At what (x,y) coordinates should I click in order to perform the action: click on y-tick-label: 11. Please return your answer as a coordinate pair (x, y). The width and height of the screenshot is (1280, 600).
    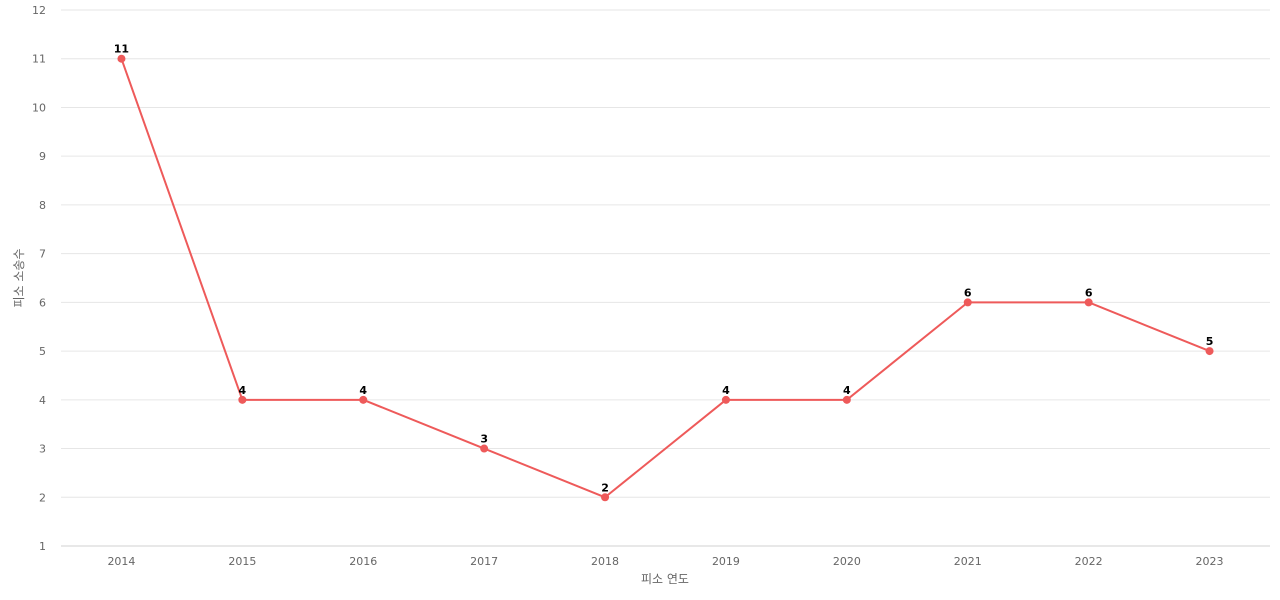
    Looking at the image, I should click on (39, 59).